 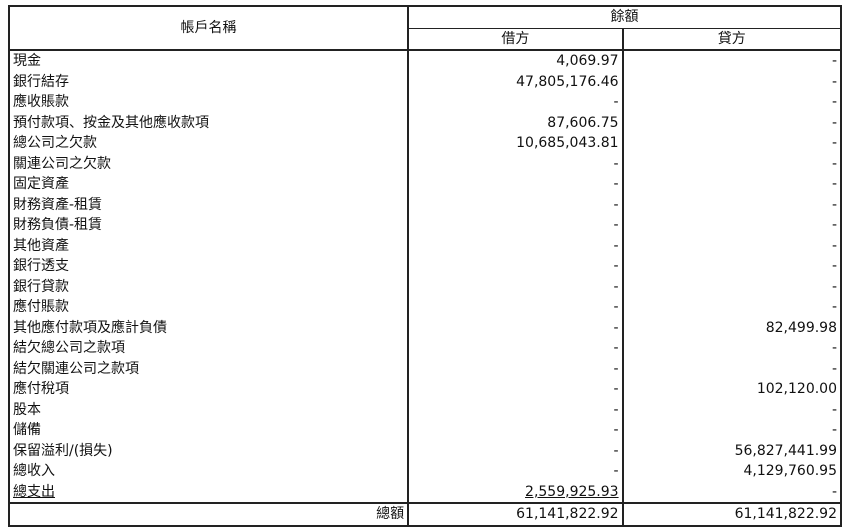 What do you see at coordinates (208, 28) in the screenshot?
I see `account-name-header: 帳戶名稱` at bounding box center [208, 28].